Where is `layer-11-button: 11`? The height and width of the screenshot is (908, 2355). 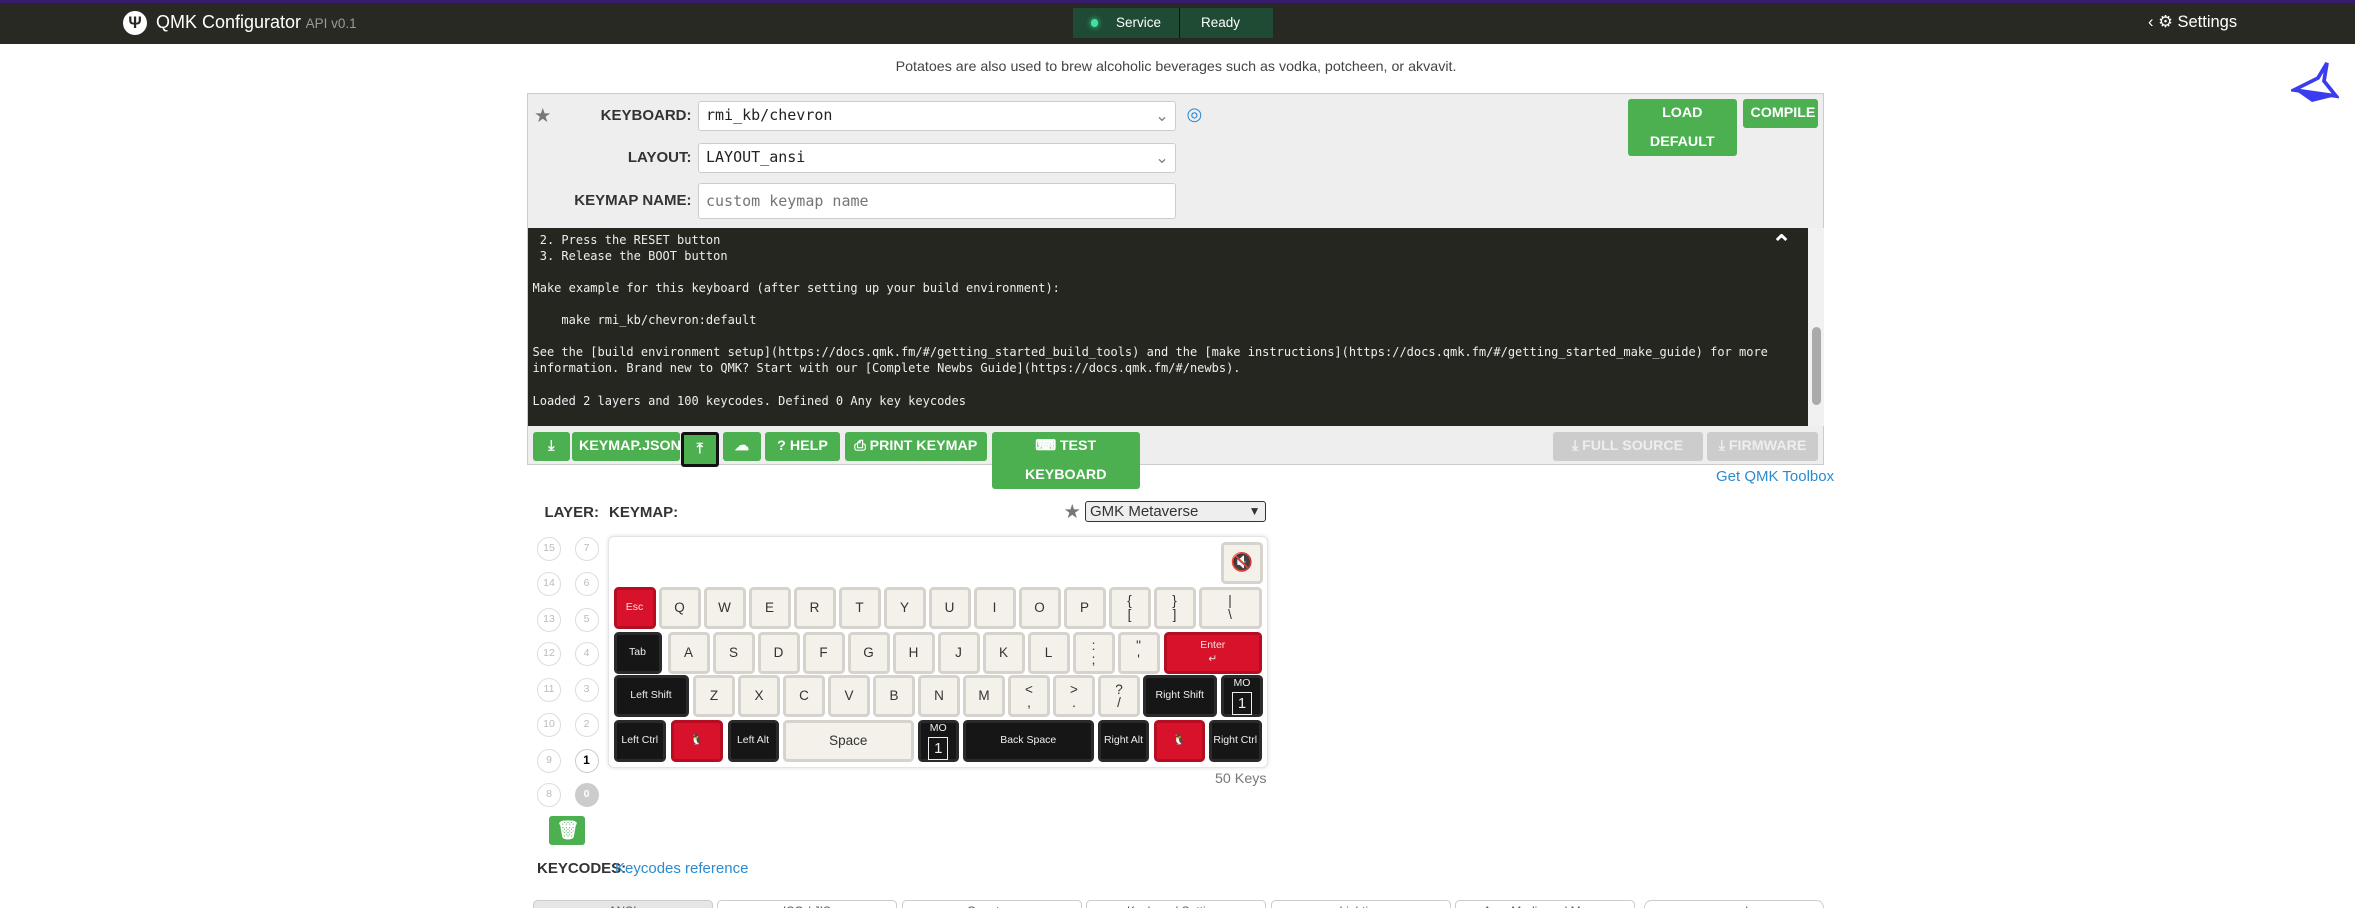
layer-11-button: 11 is located at coordinates (549, 690).